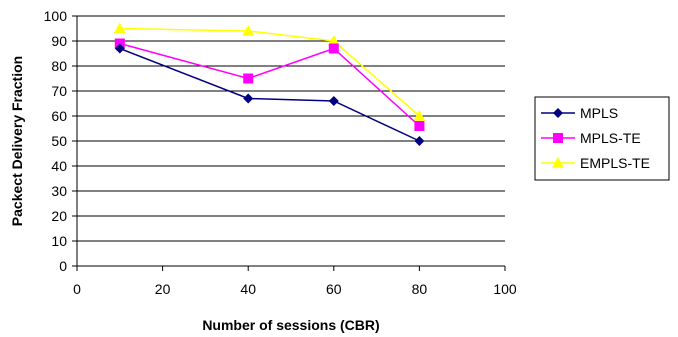 This screenshot has width=678, height=337. Describe the element at coordinates (59, 241) in the screenshot. I see `y-tick-label-1: 10` at that location.